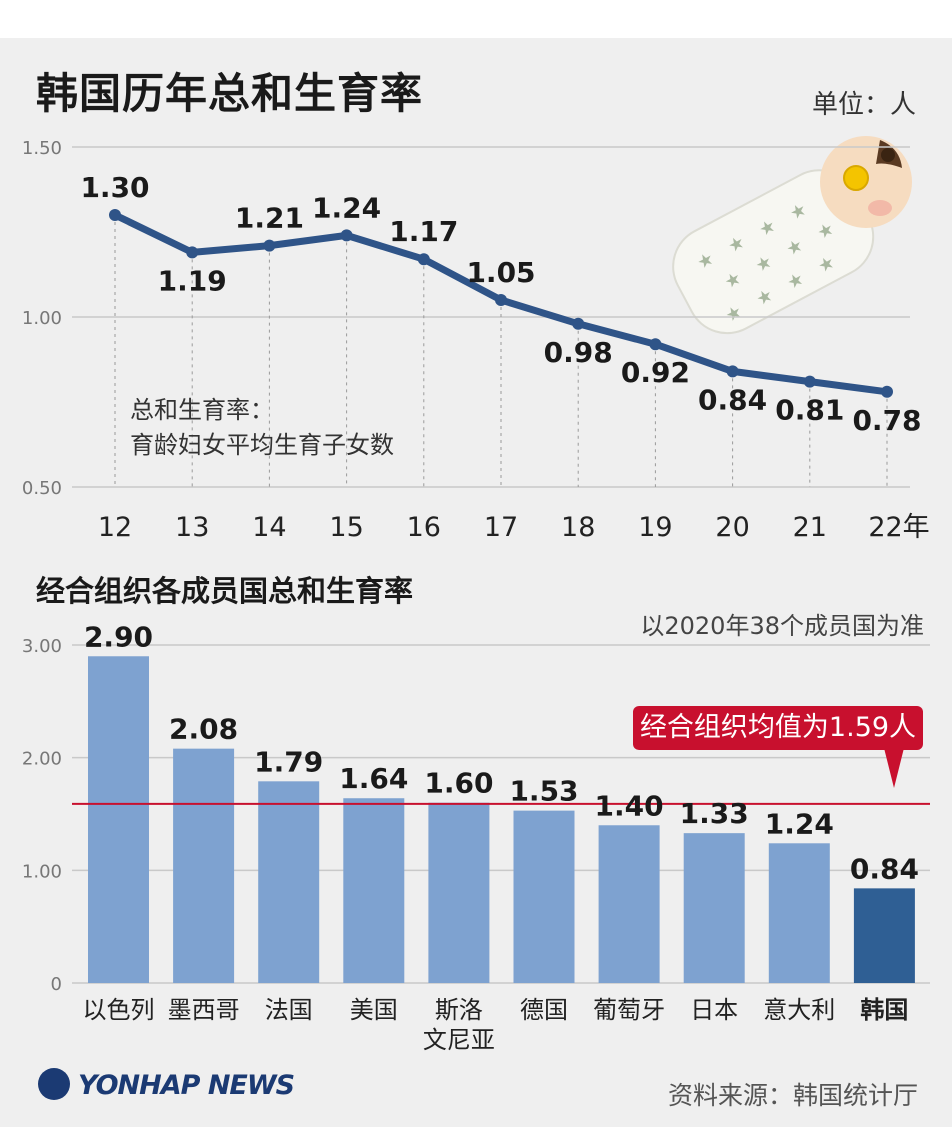  I want to click on bar-chart-title: 经合组织各成员国总和生育率, so click(225, 591).